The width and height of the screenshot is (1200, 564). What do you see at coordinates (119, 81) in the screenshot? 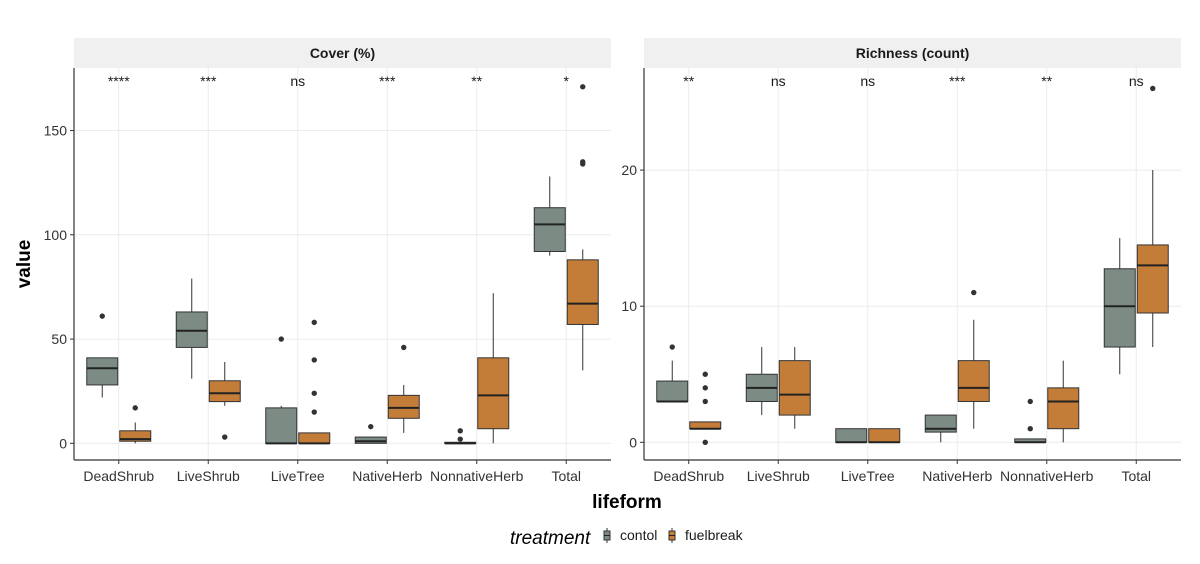
I see `significance-label: ****` at bounding box center [119, 81].